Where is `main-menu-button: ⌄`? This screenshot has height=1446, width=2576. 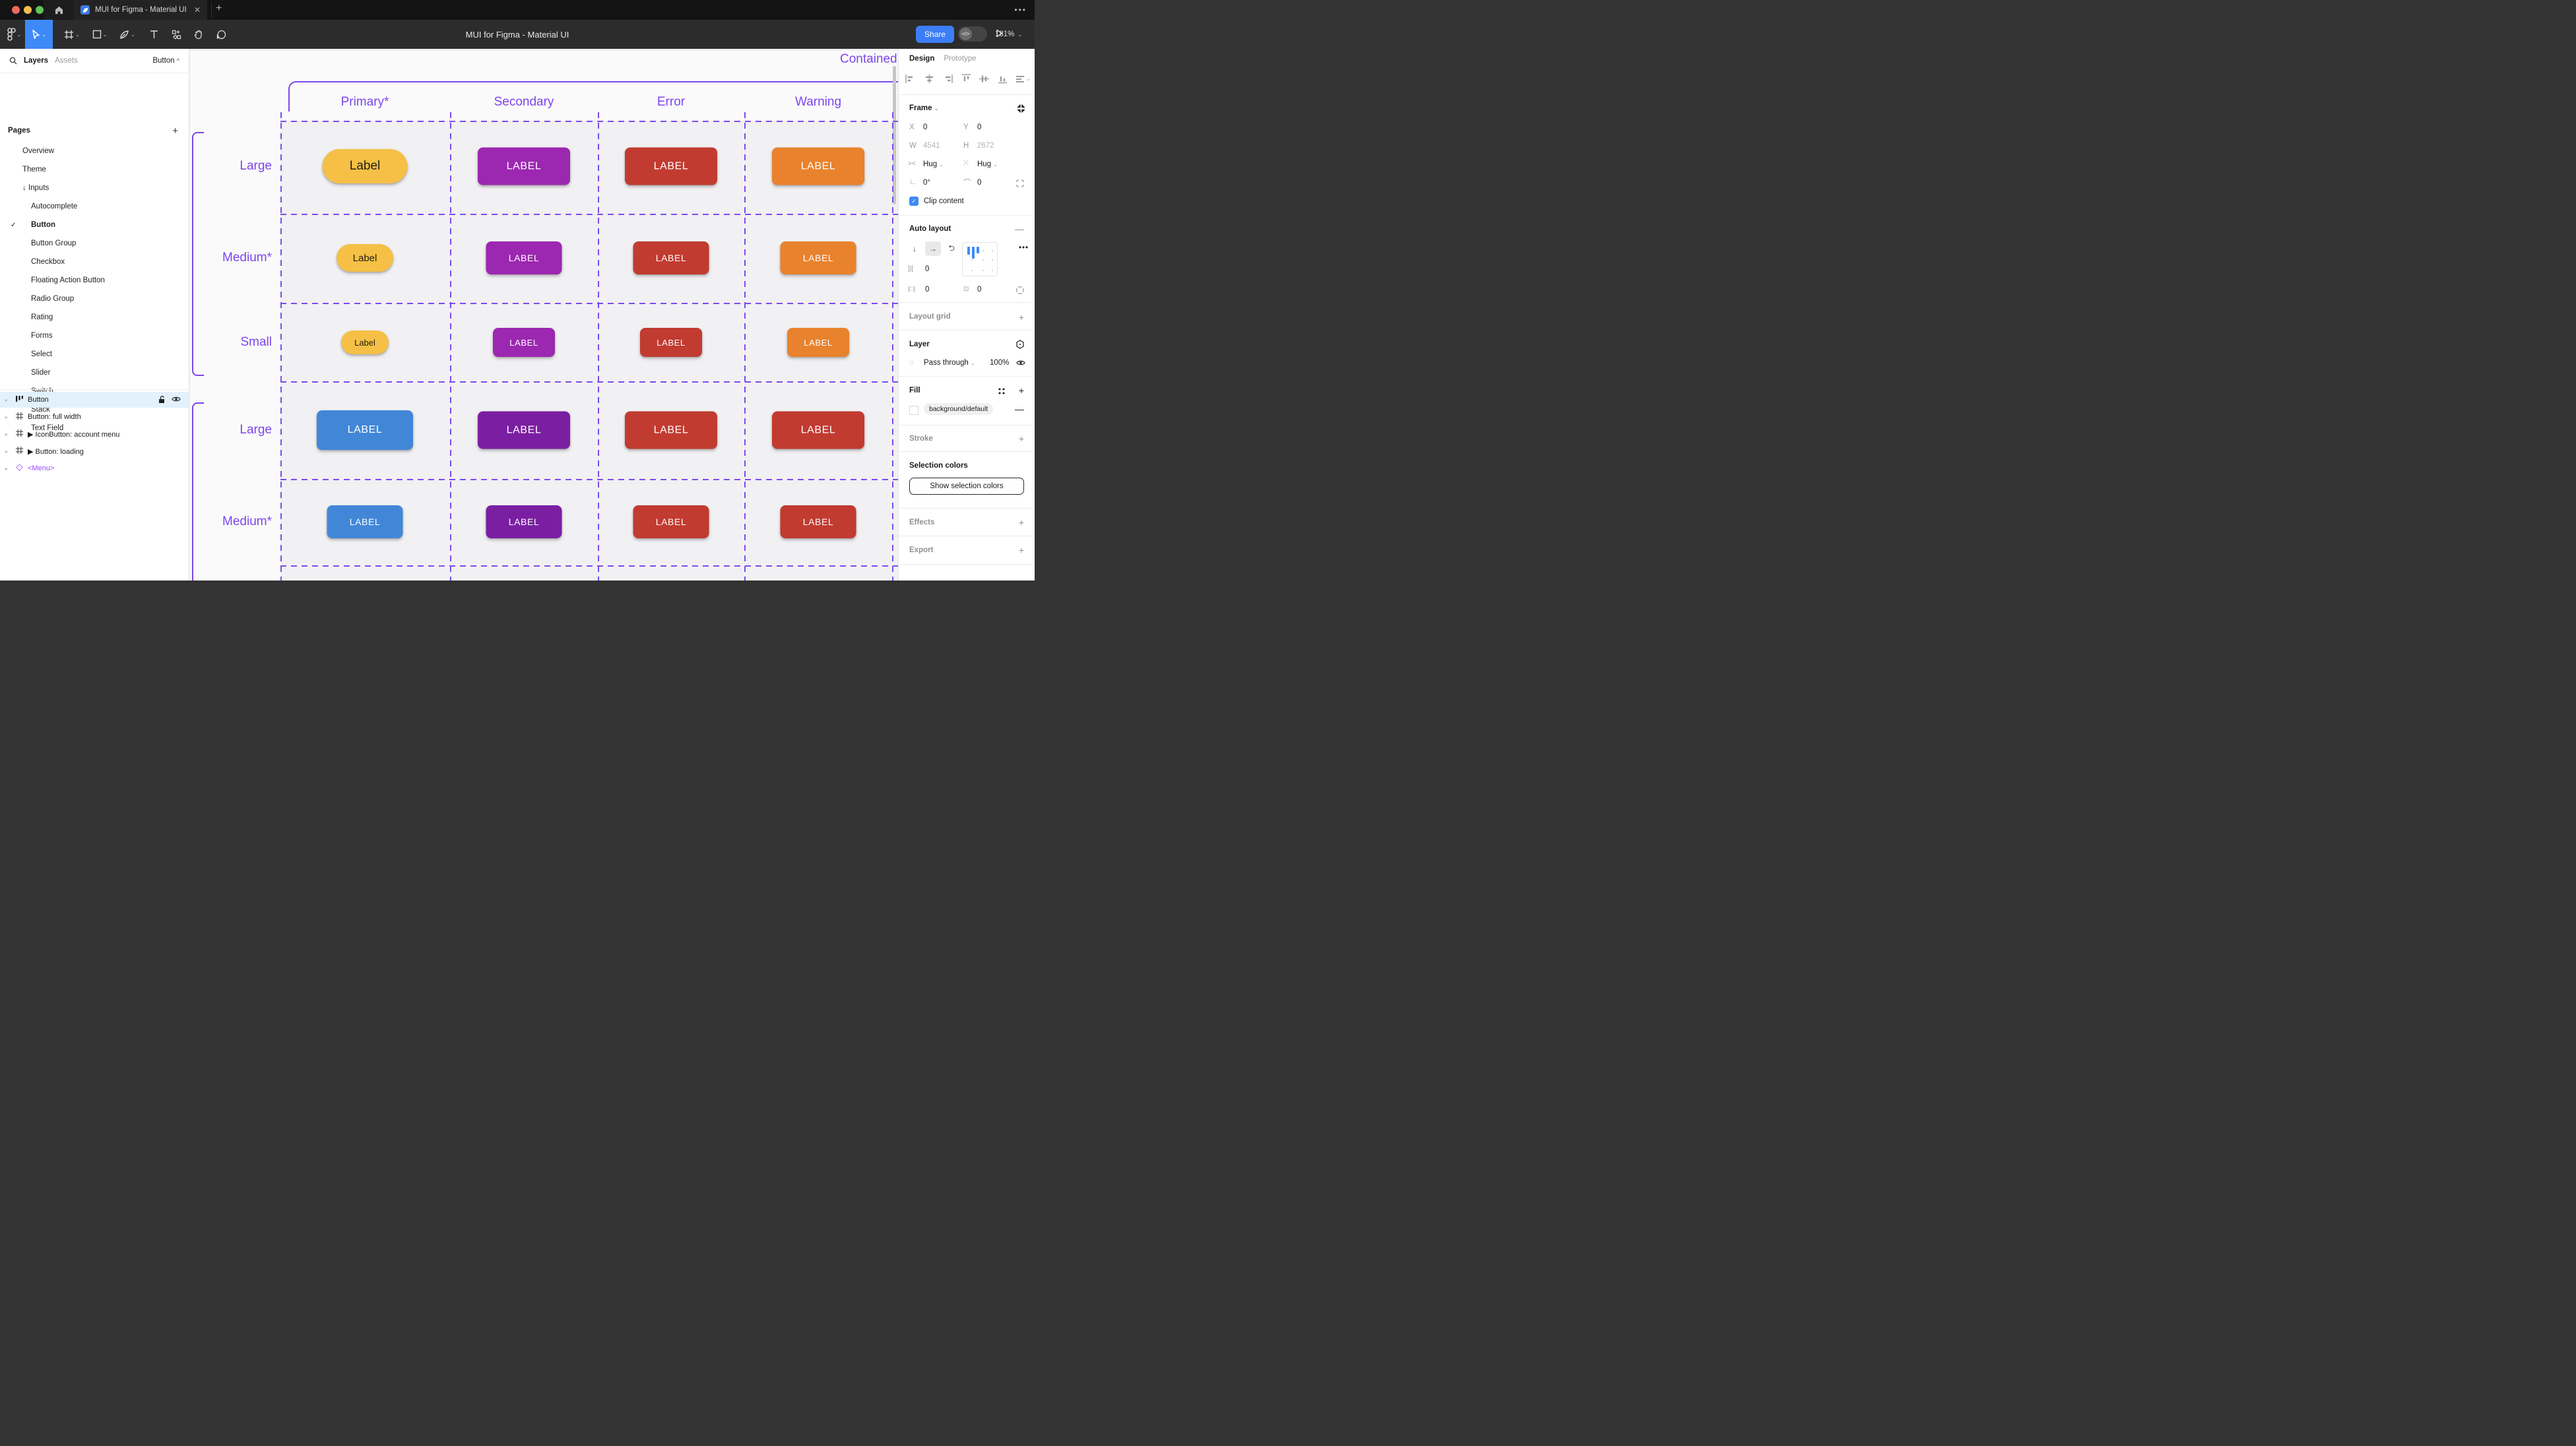 main-menu-button: ⌄ is located at coordinates (14, 34).